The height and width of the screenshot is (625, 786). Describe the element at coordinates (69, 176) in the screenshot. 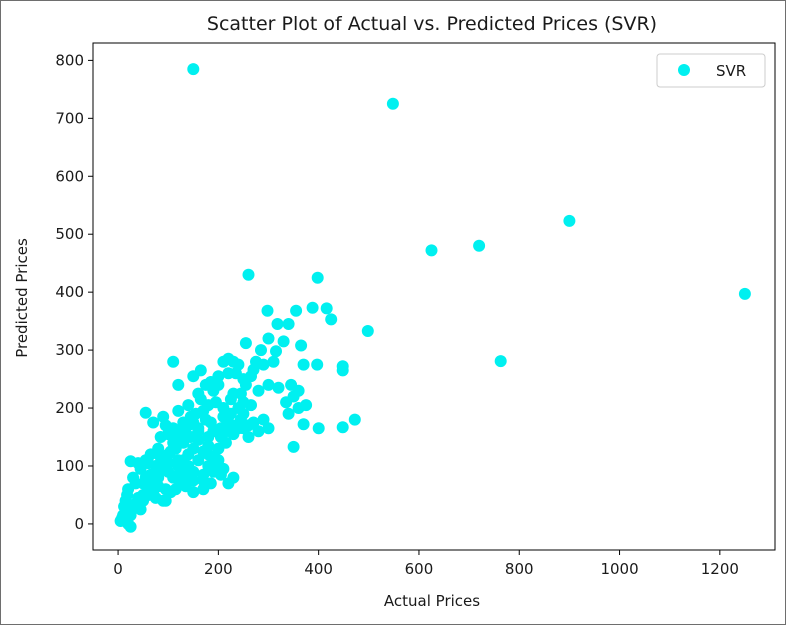

I see `y-tick-label: 600` at that location.